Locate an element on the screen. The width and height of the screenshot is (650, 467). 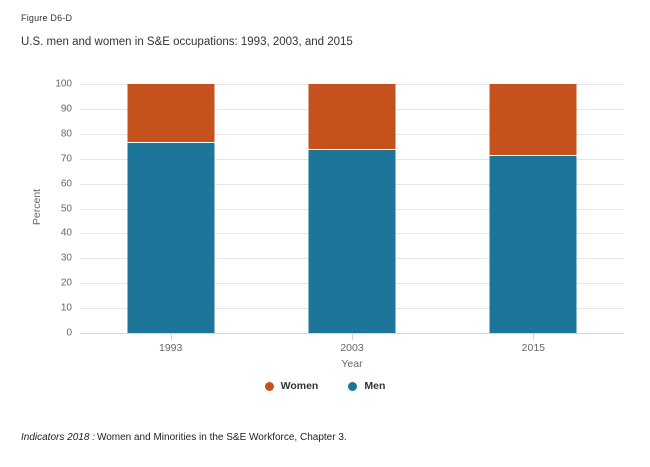
bar-segment-men-1993 is located at coordinates (171, 237).